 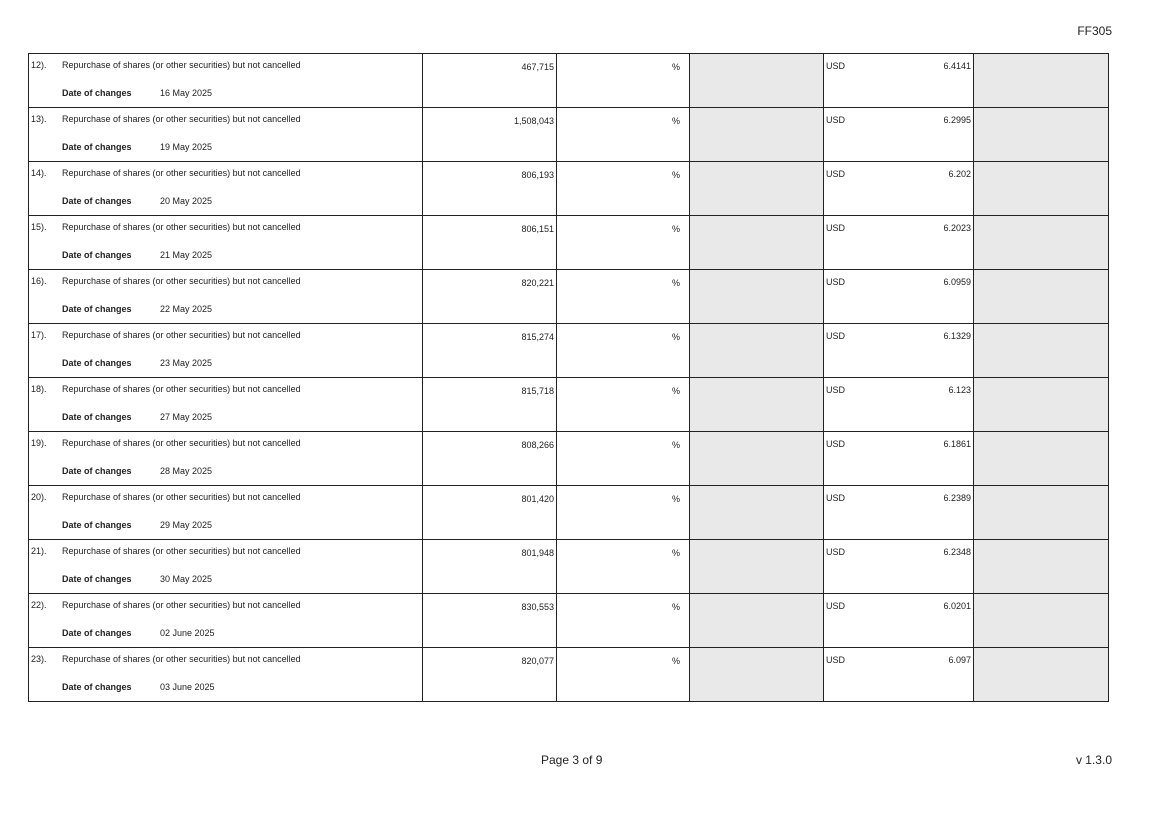 I want to click on row-number: 18)., so click(x=39, y=389).